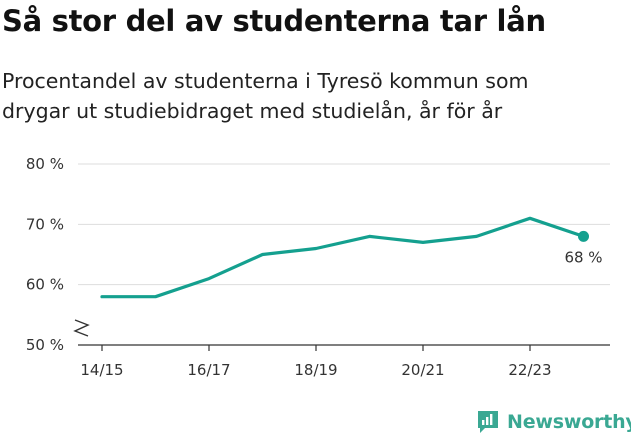  I want to click on y-tick-label: 80 %, so click(45, 164).